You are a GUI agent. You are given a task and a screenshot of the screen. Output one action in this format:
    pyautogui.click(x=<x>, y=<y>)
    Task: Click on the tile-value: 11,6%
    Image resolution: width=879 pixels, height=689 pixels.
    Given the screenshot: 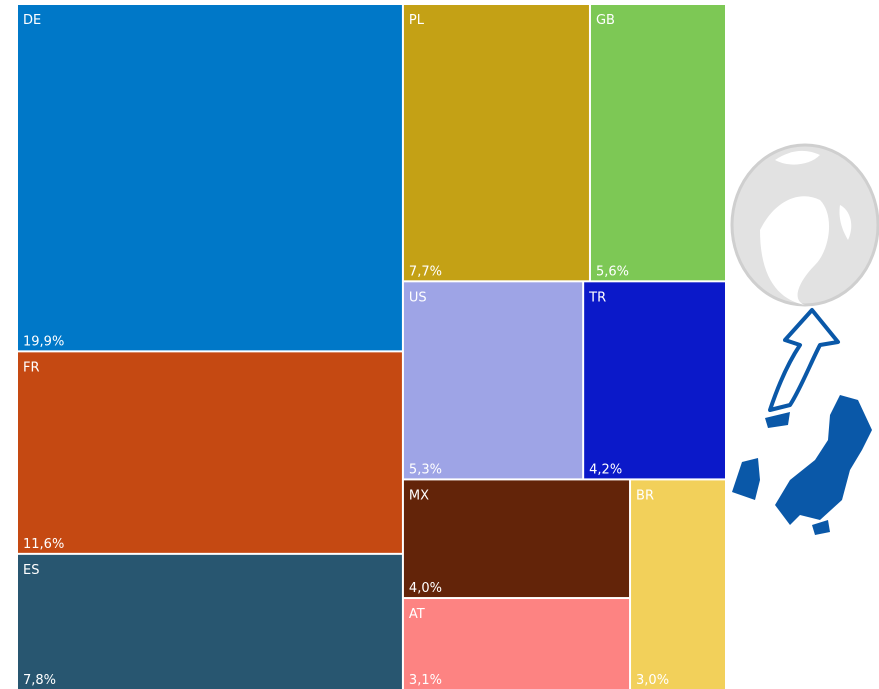 What is the action you would take?
    pyautogui.click(x=43, y=544)
    